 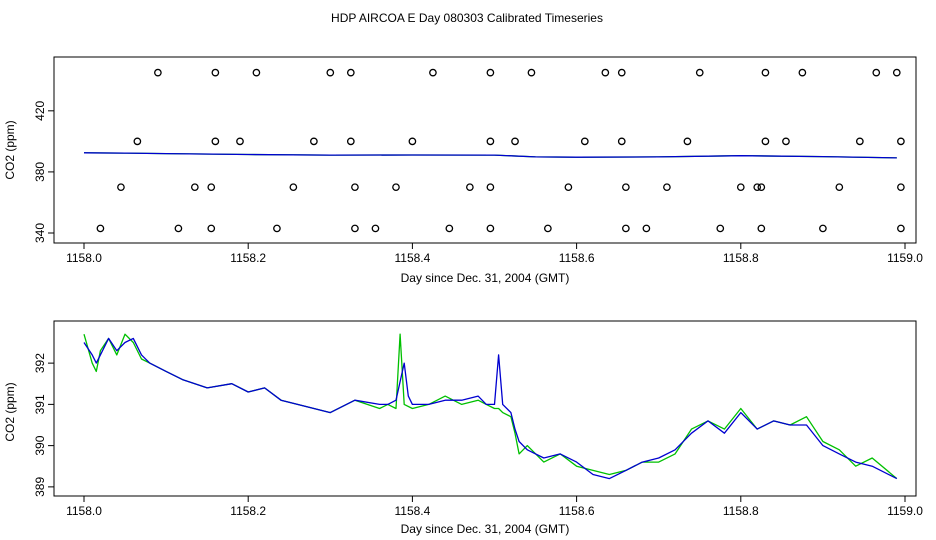 I want to click on y-tick-label: 340, so click(x=40, y=233).